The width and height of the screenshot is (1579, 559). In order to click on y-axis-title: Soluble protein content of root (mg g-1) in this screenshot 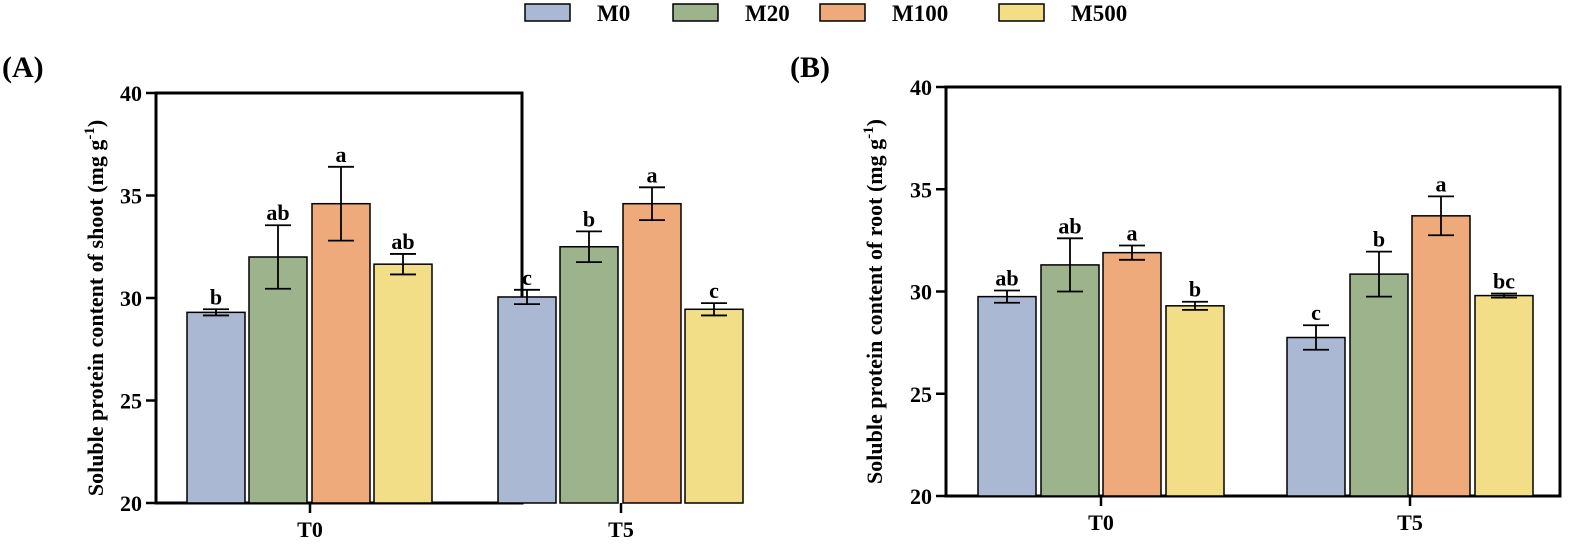, I will do `click(874, 301)`.